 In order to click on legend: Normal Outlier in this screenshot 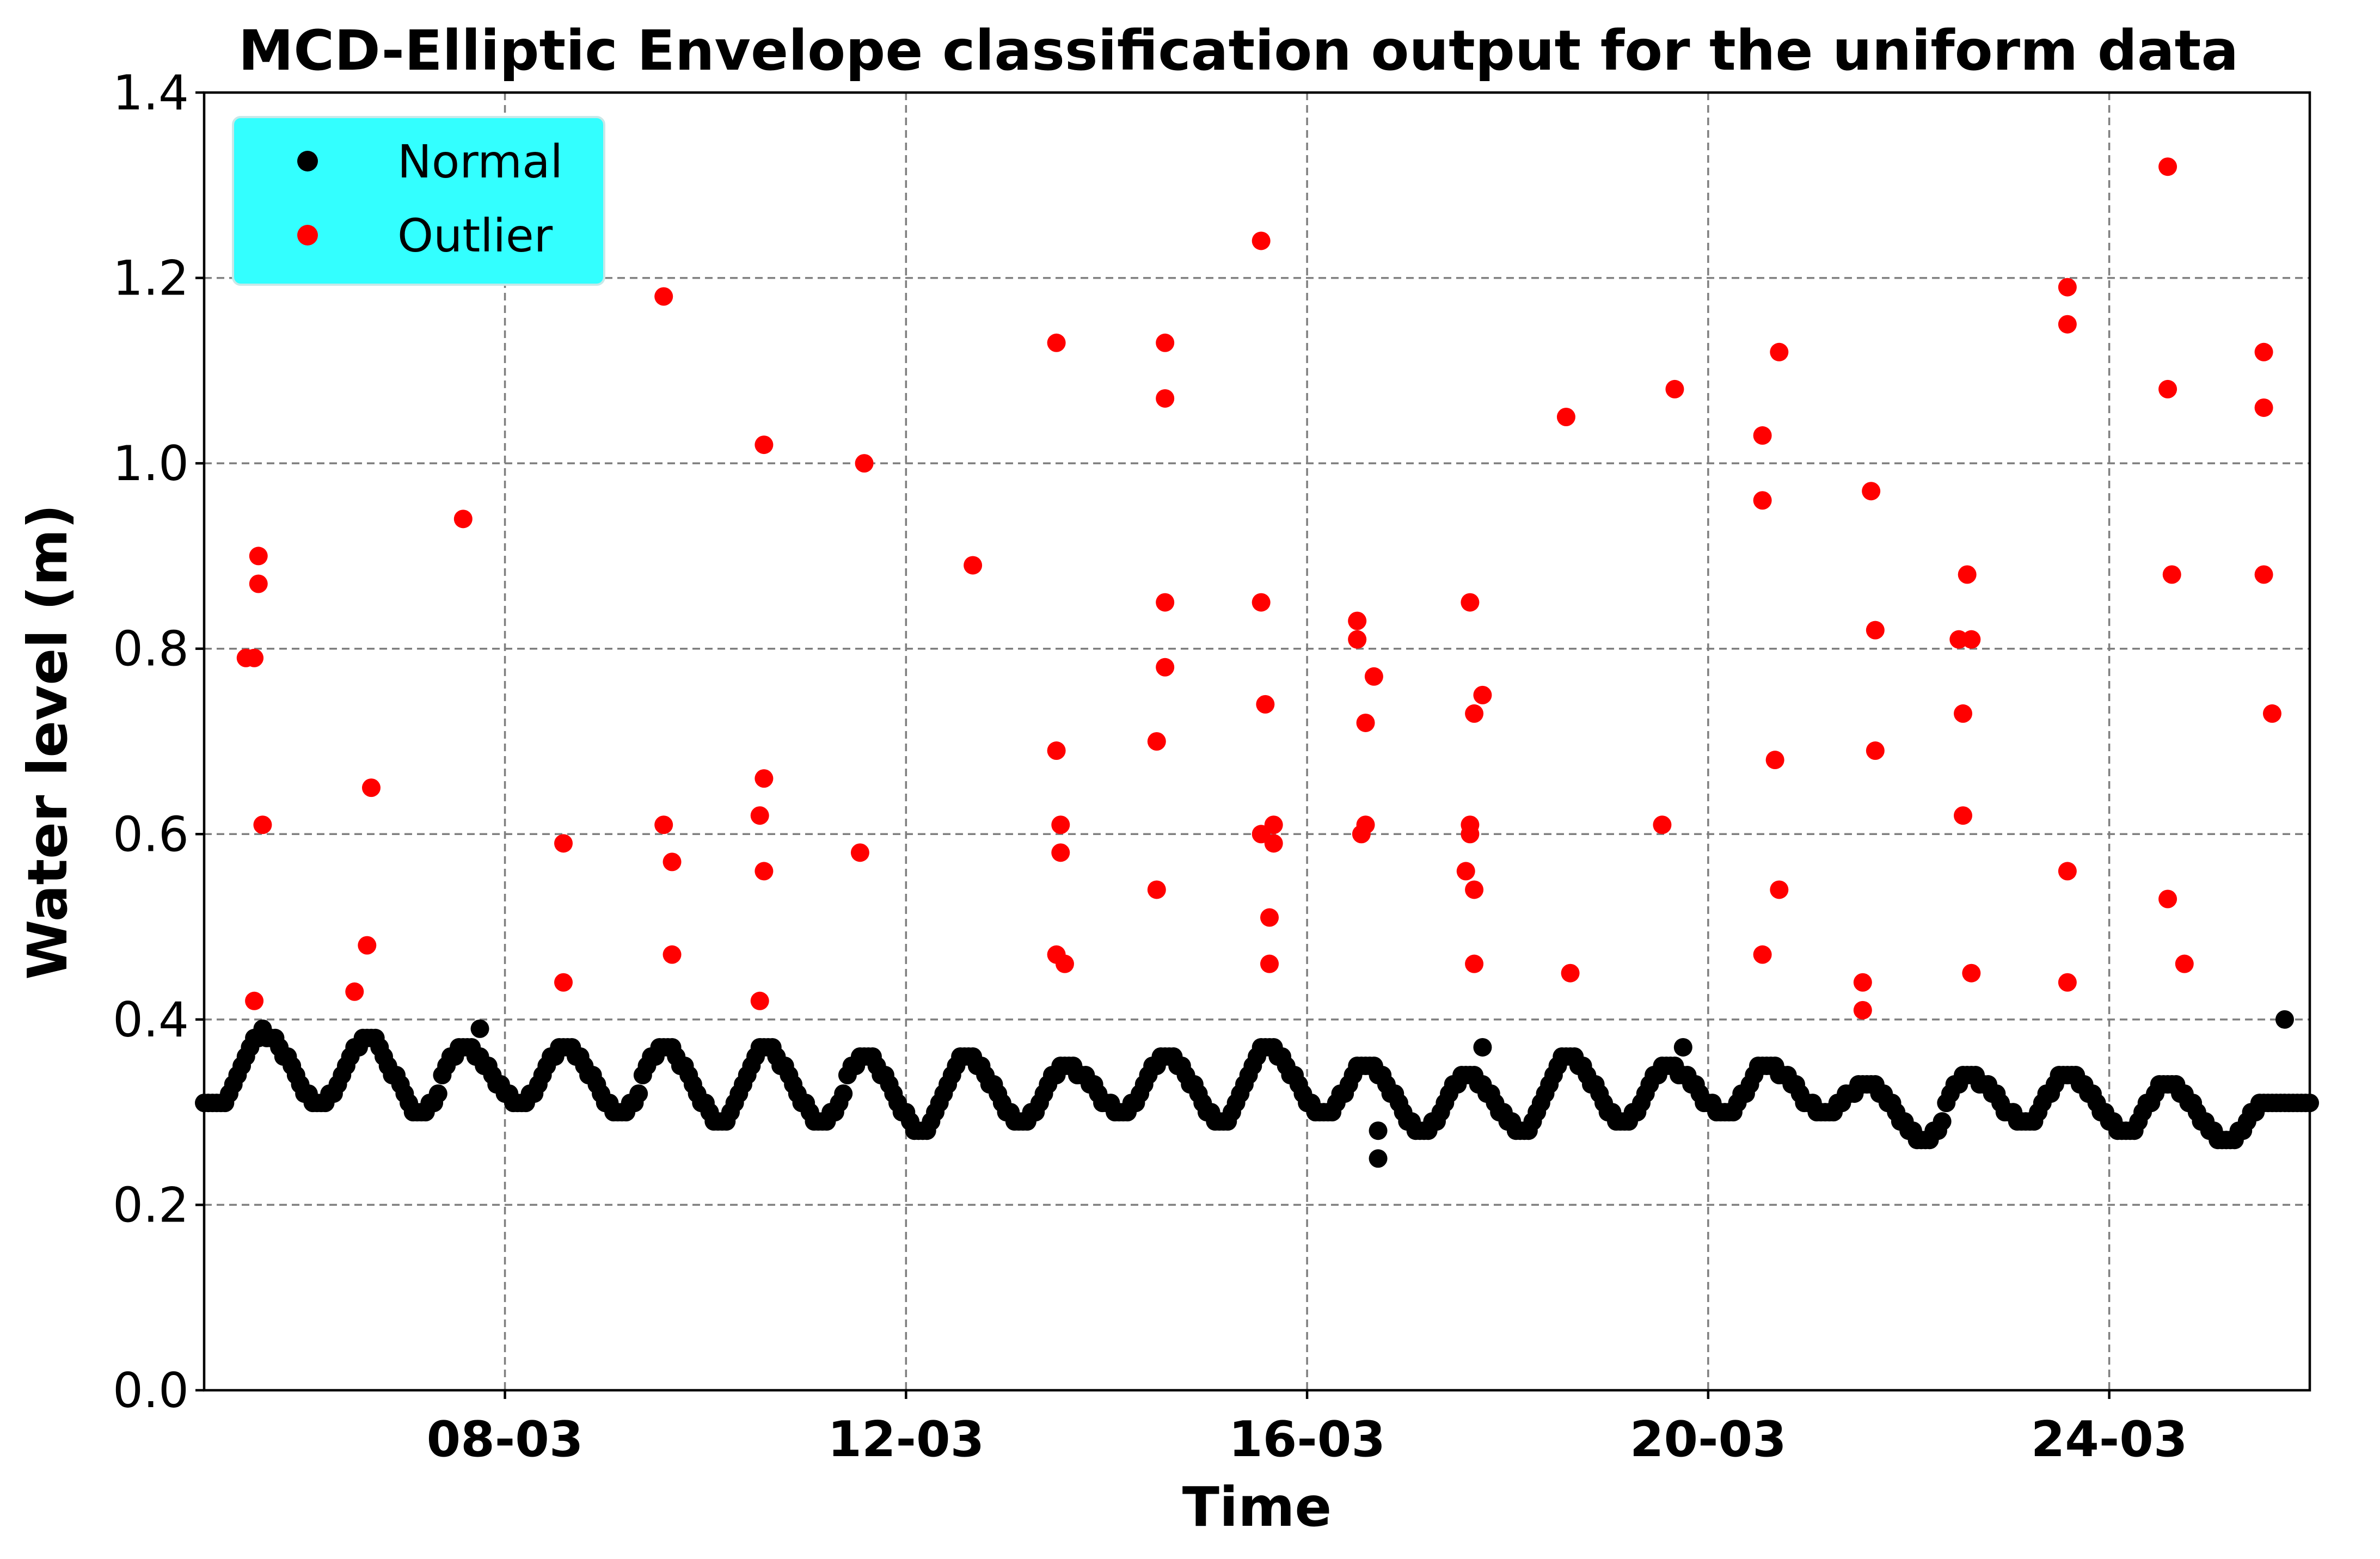, I will do `click(418, 201)`.